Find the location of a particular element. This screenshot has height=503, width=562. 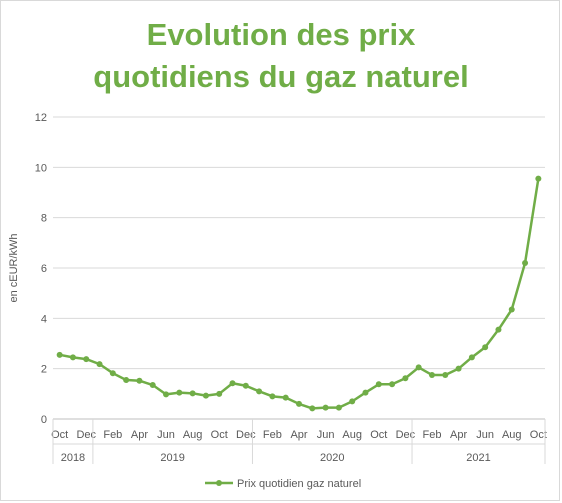

y-tick-label: 12 is located at coordinates (41, 118).